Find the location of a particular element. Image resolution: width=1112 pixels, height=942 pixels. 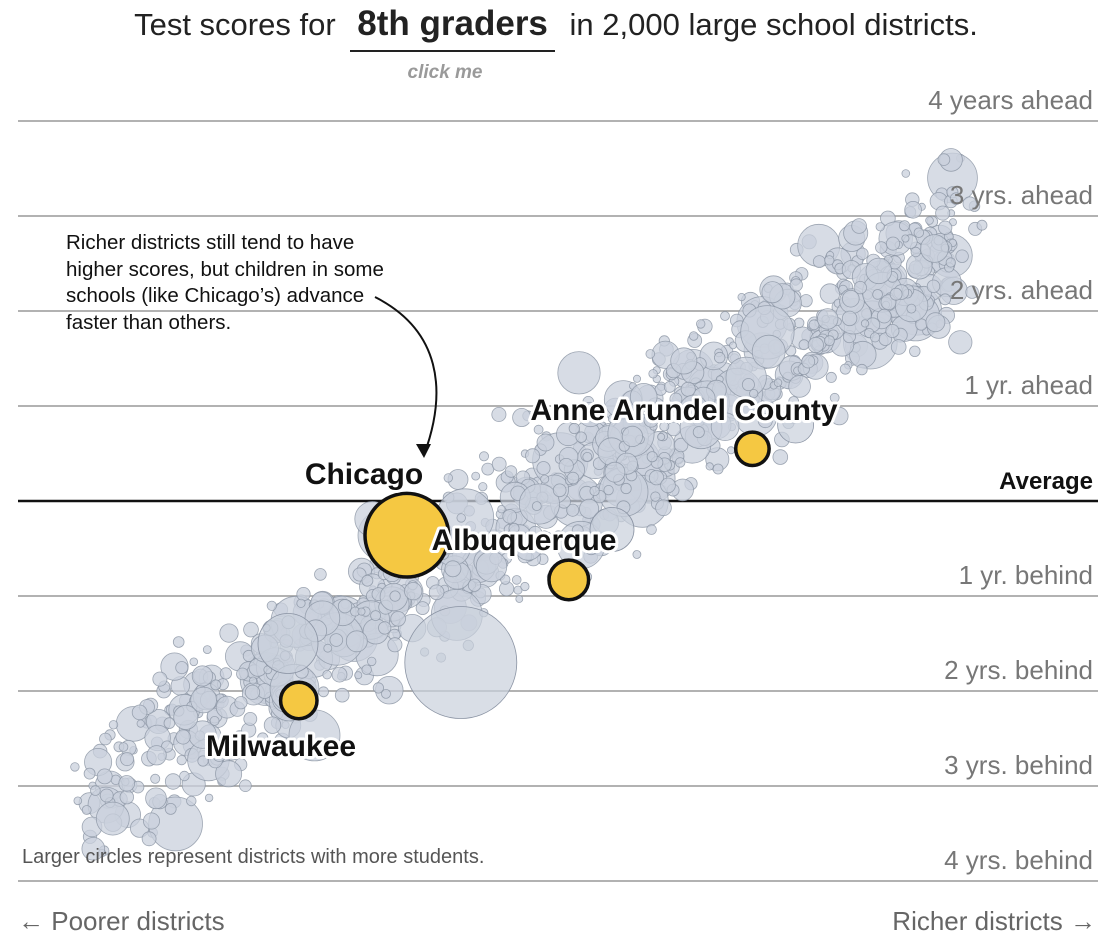

highlight-bubble-chicago is located at coordinates (407, 535).